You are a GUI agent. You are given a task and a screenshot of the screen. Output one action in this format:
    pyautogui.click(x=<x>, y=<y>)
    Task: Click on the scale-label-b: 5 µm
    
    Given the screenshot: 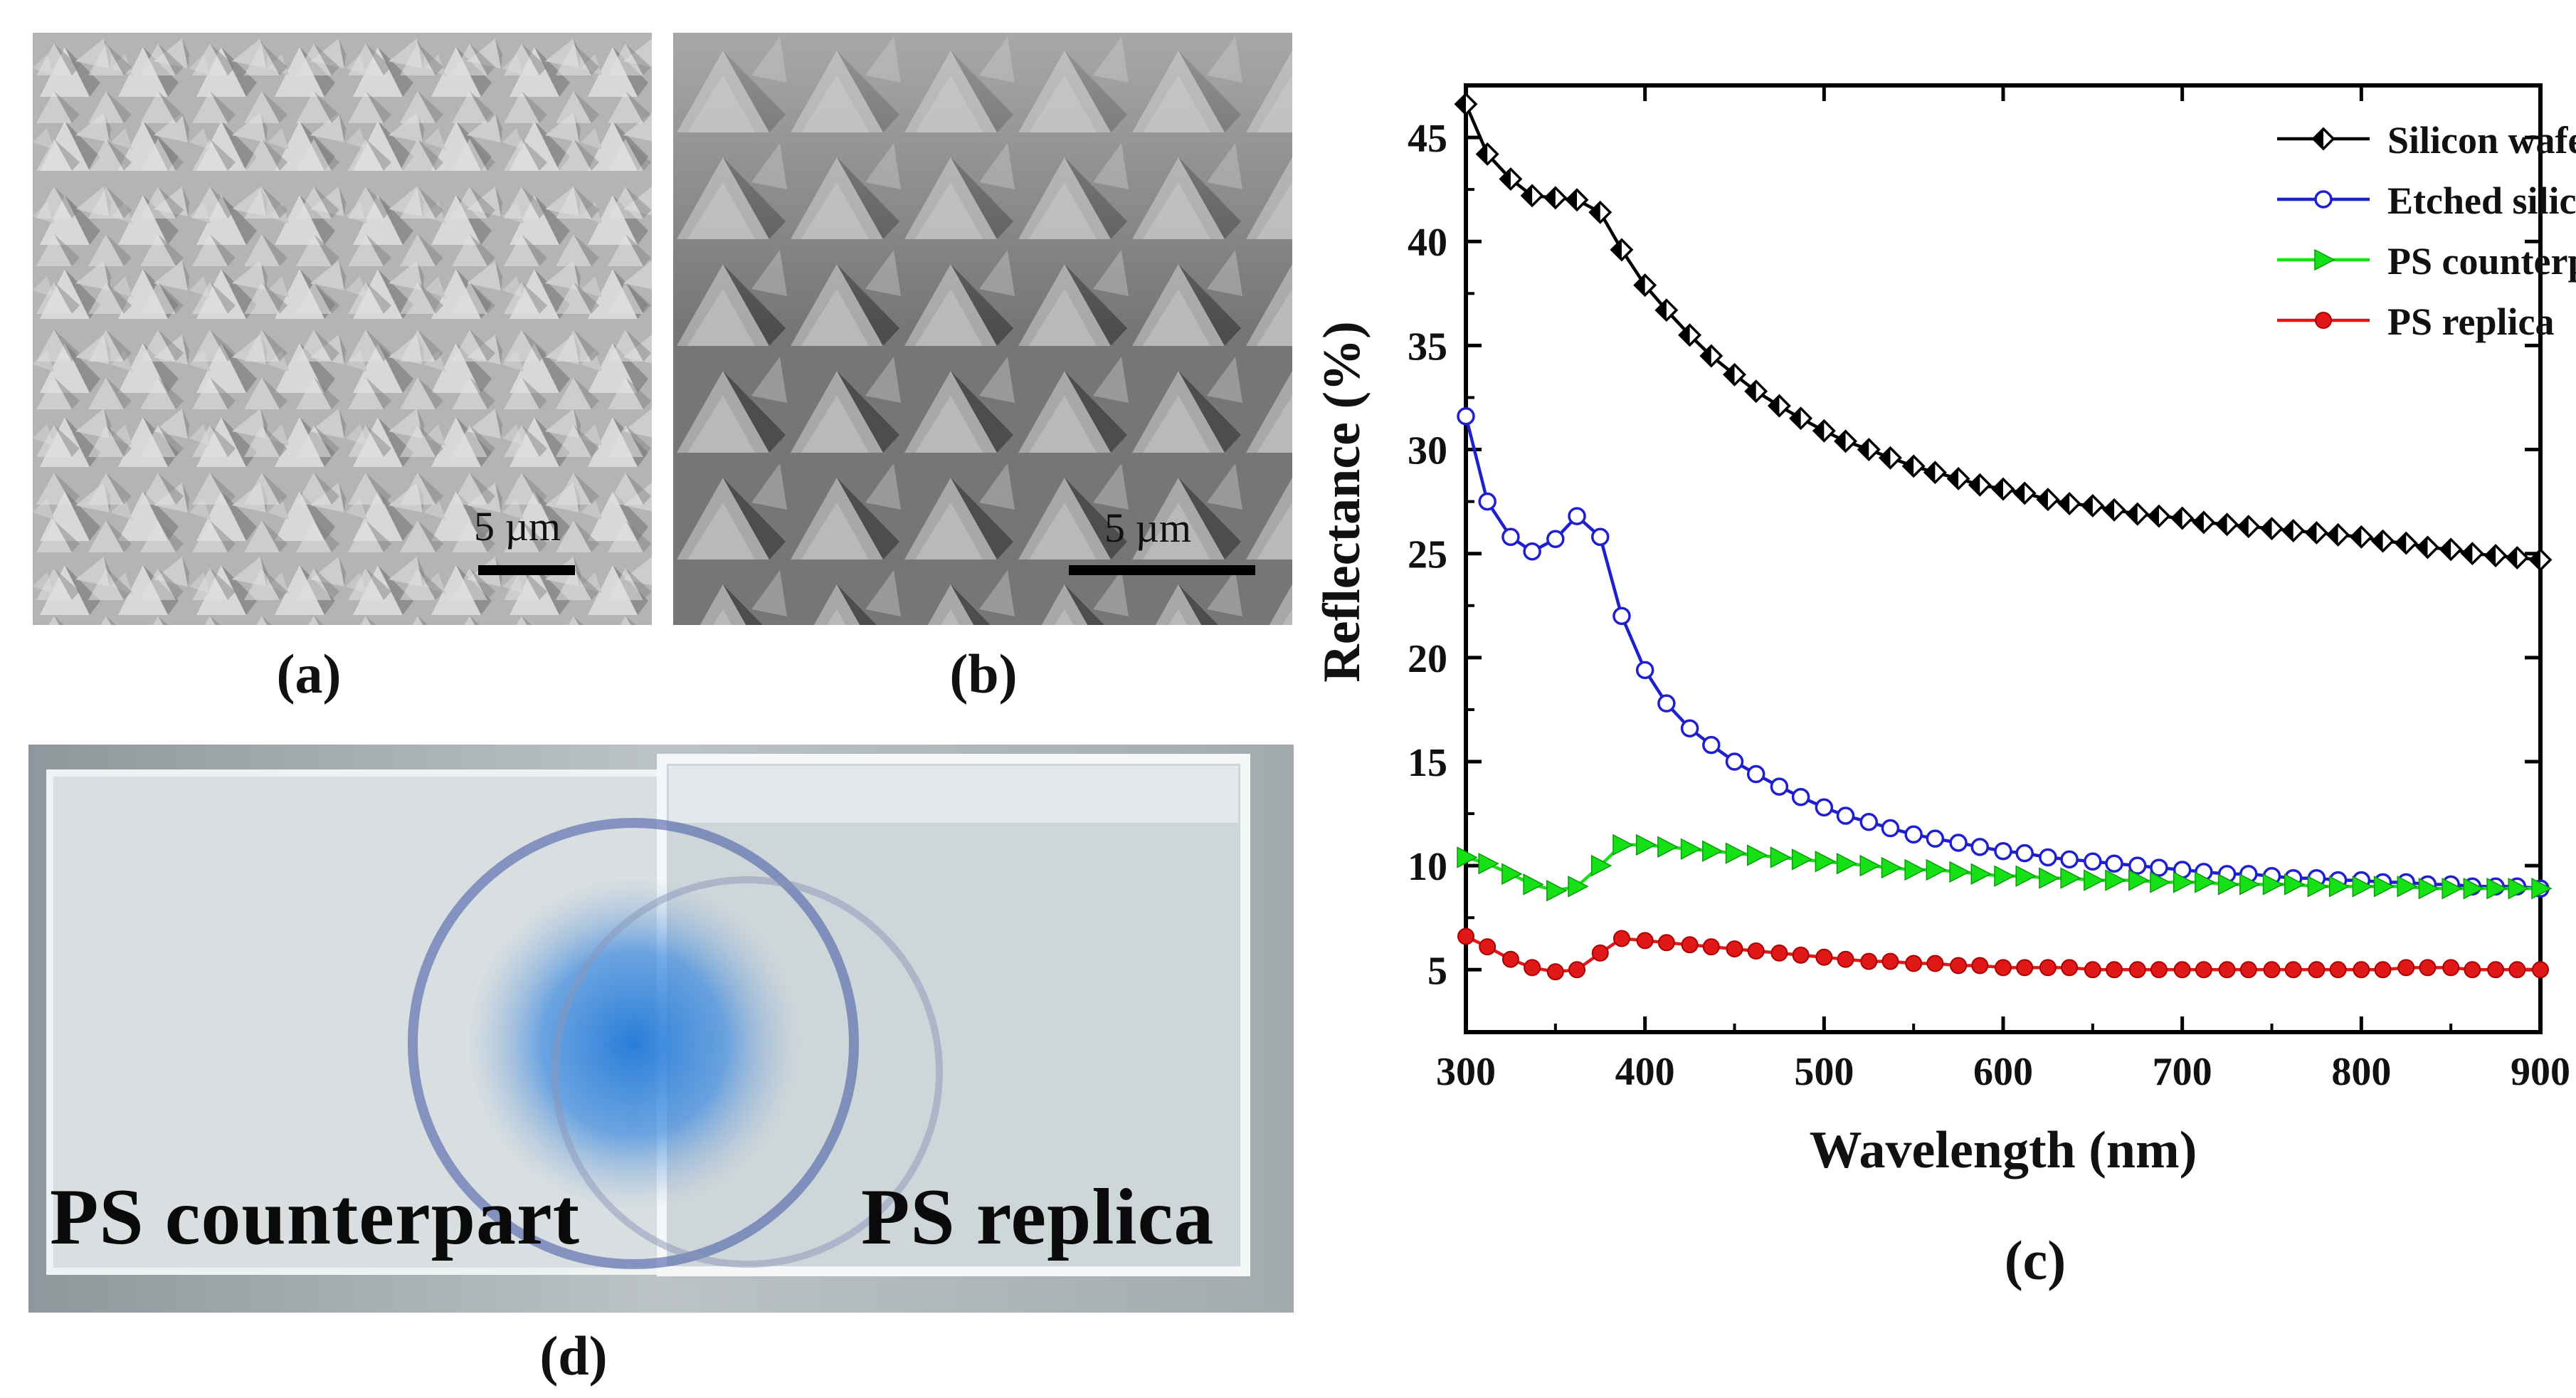 What is the action you would take?
    pyautogui.click(x=1148, y=528)
    